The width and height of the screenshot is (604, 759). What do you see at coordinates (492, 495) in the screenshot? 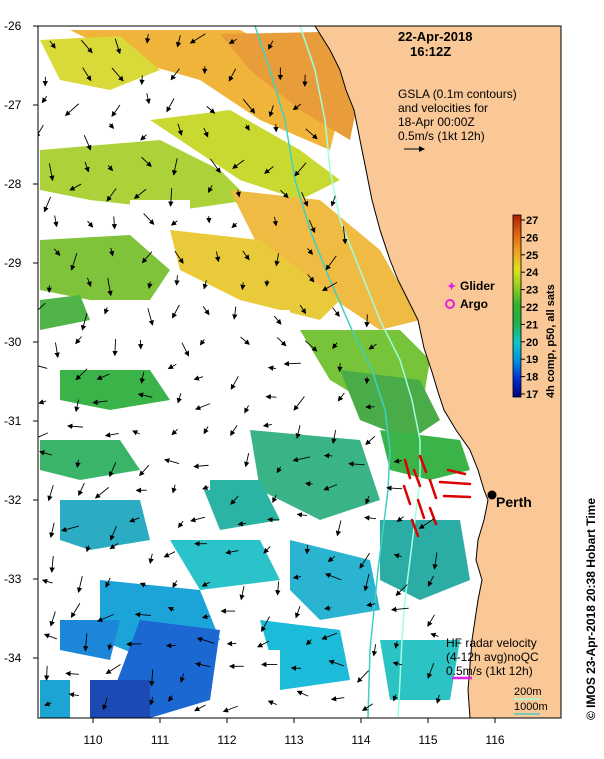
I see `perth-marker` at bounding box center [492, 495].